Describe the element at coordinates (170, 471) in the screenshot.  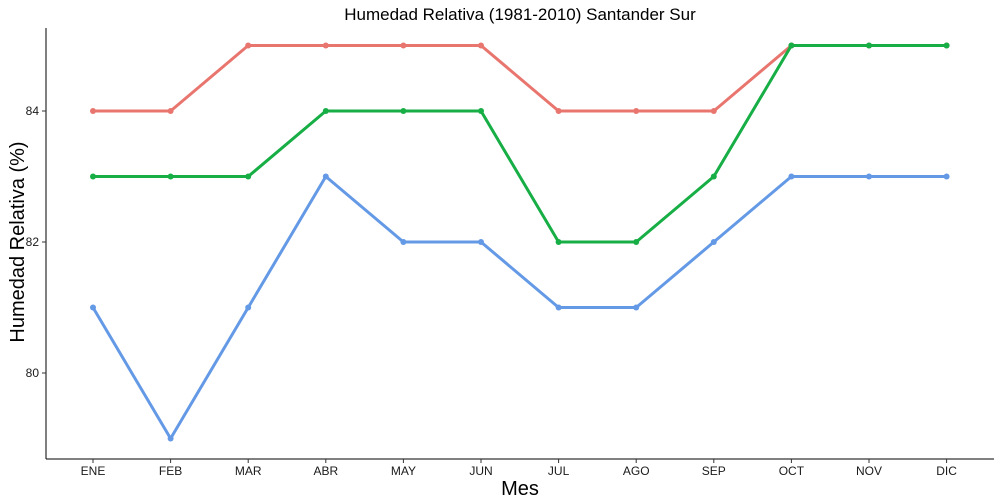
I see `x-tick-label: FEB` at that location.